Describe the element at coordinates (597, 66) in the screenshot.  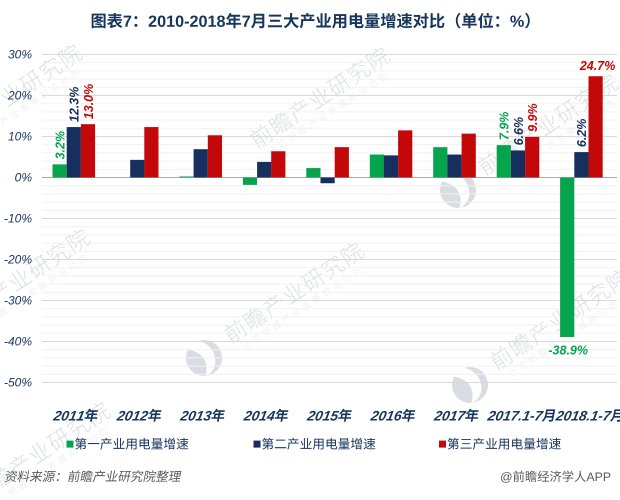
I see `svg-text: 24.7%` at that location.